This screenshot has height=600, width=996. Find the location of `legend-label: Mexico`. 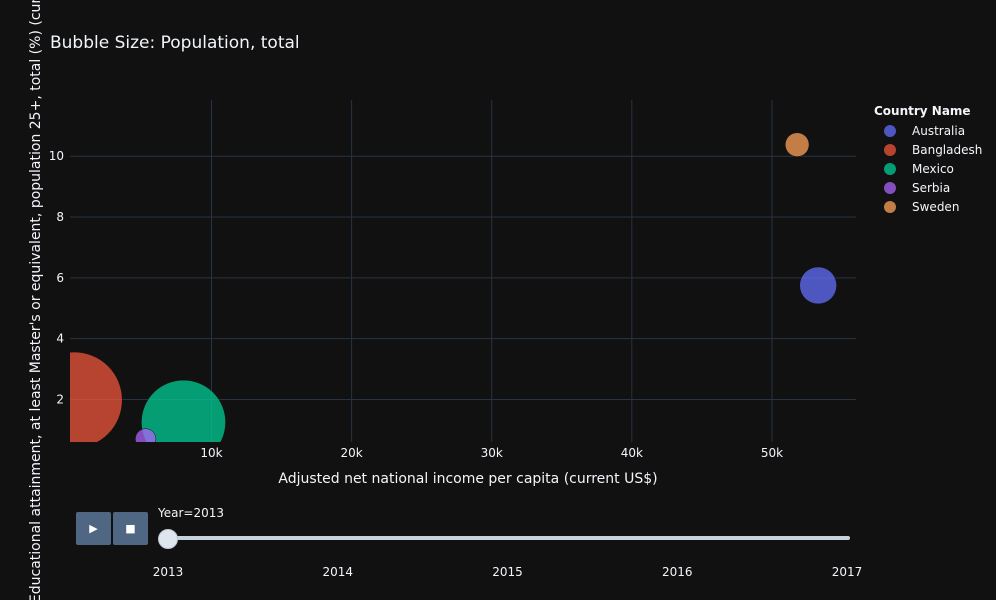

legend-label: Mexico is located at coordinates (933, 169).